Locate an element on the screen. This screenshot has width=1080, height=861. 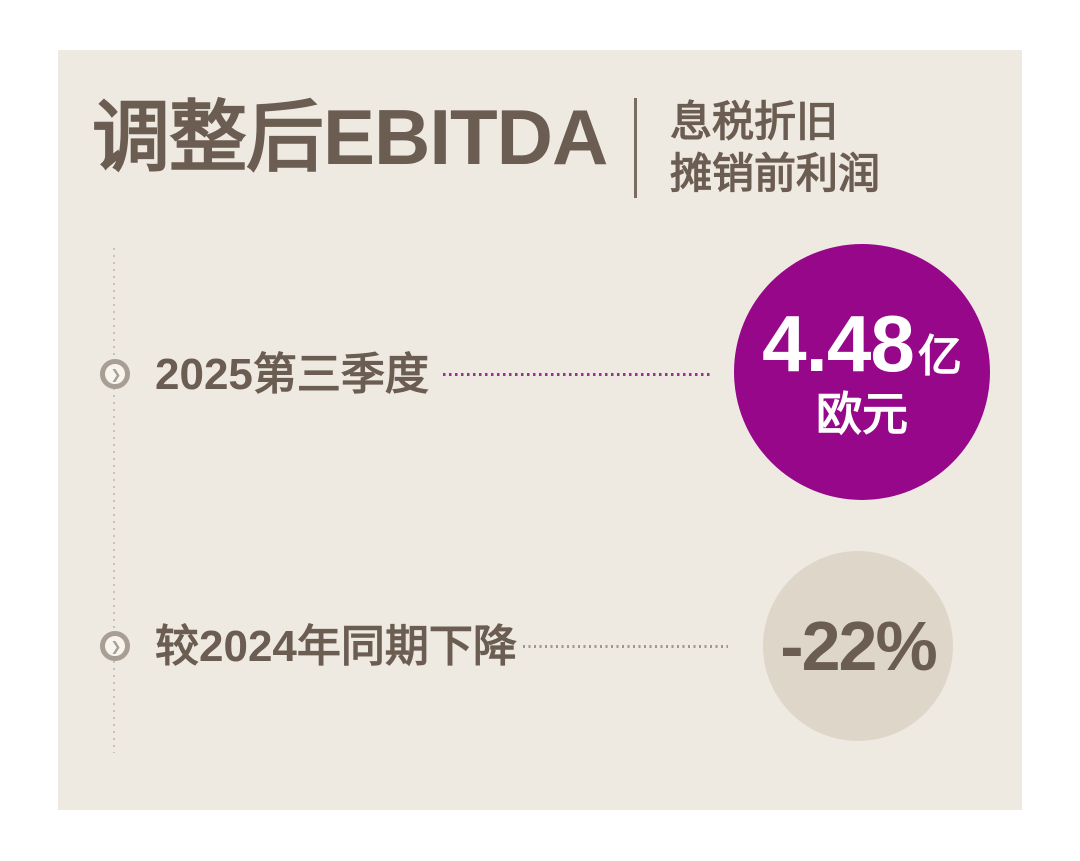
header-divider is located at coordinates (635, 148).